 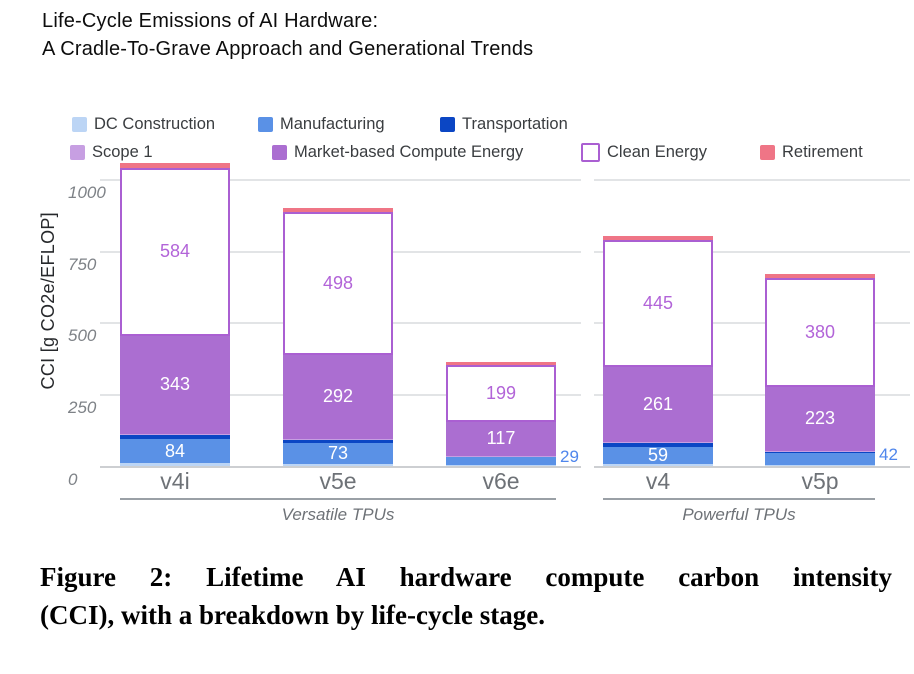 I want to click on segment-value-label: 498, so click(x=338, y=282).